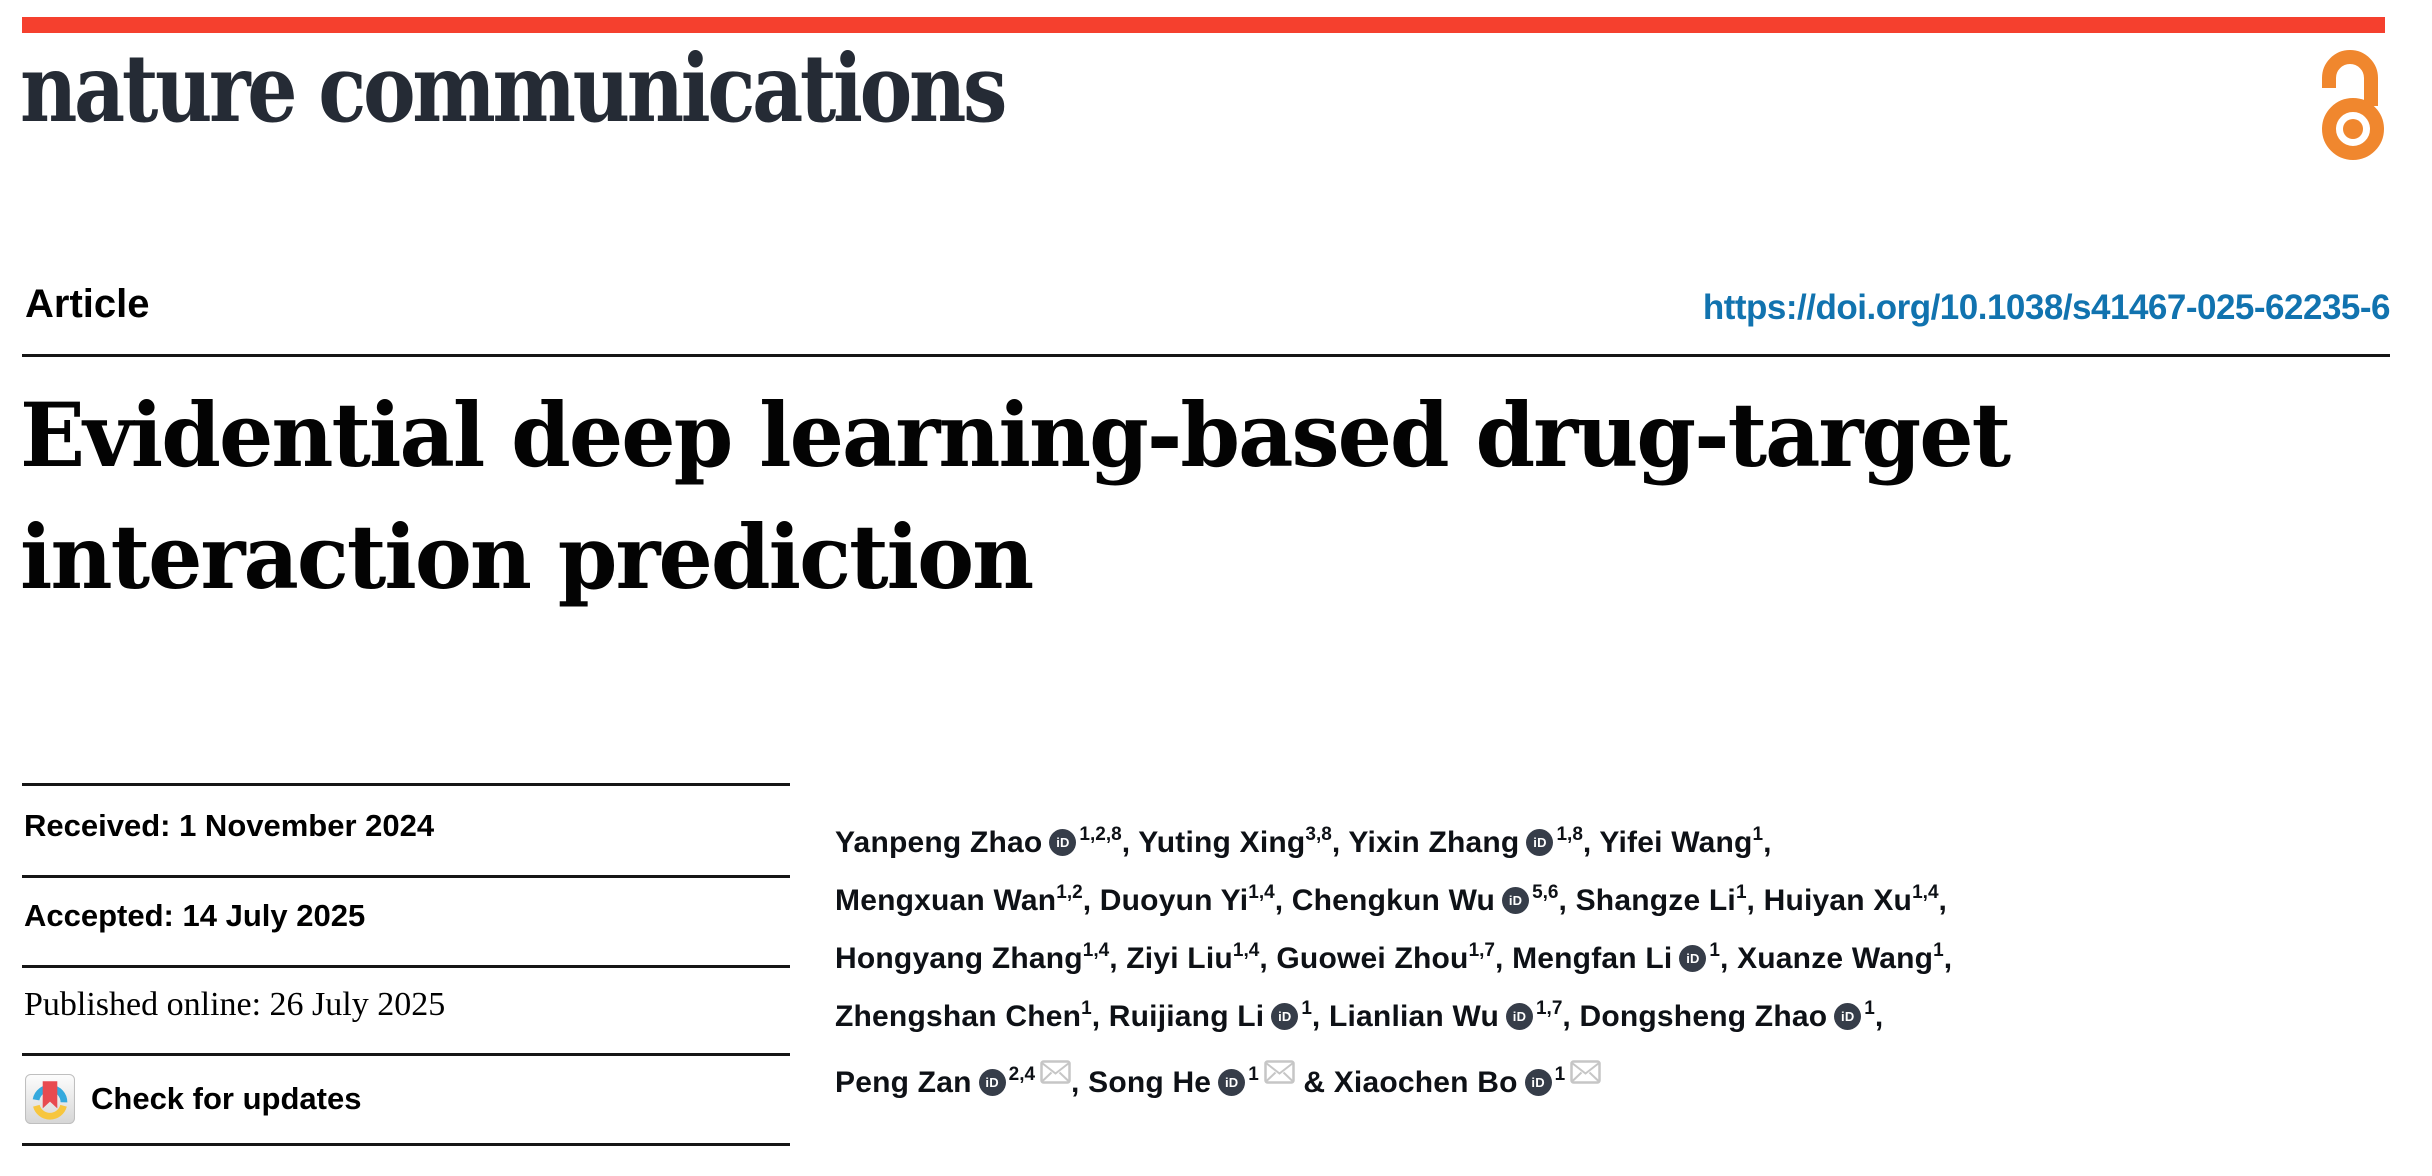  Describe the element at coordinates (1569, 834) in the screenshot. I see `affiliation-superscript: 1,8` at that location.